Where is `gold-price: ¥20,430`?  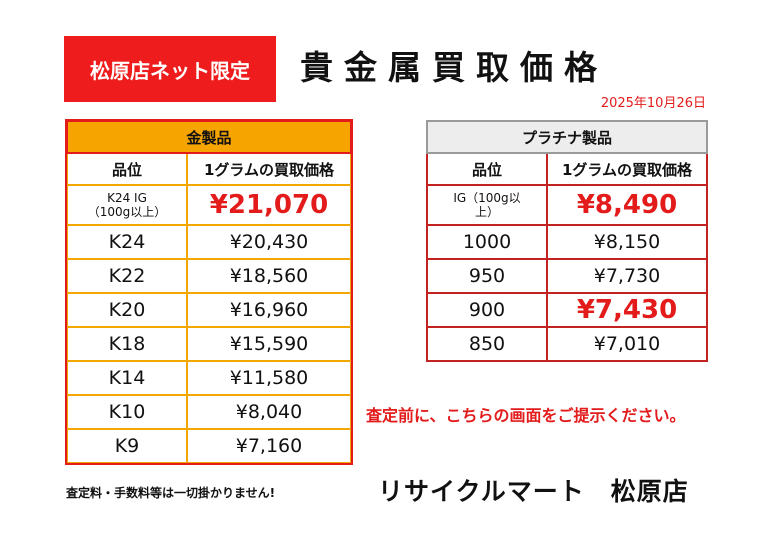
gold-price: ¥20,430 is located at coordinates (269, 242).